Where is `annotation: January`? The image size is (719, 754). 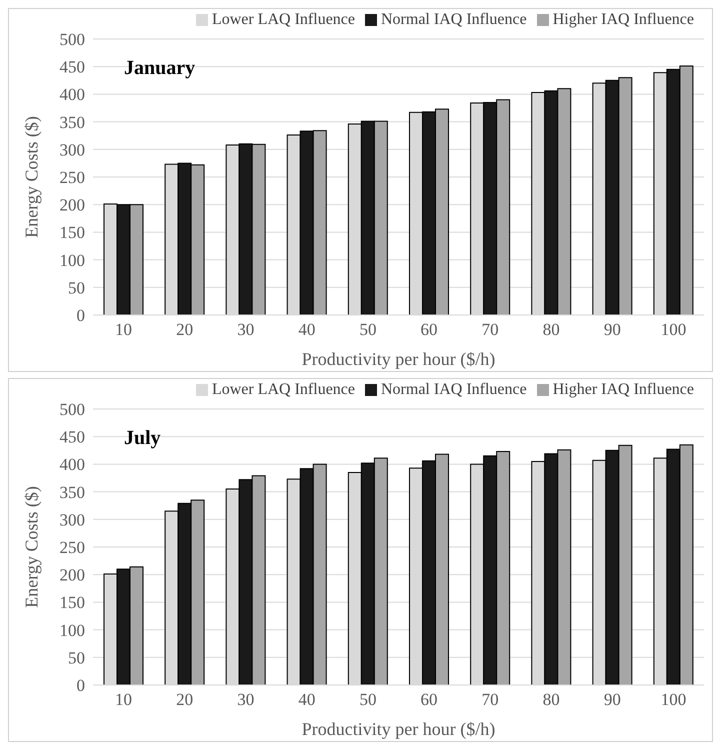 annotation: January is located at coordinates (160, 68).